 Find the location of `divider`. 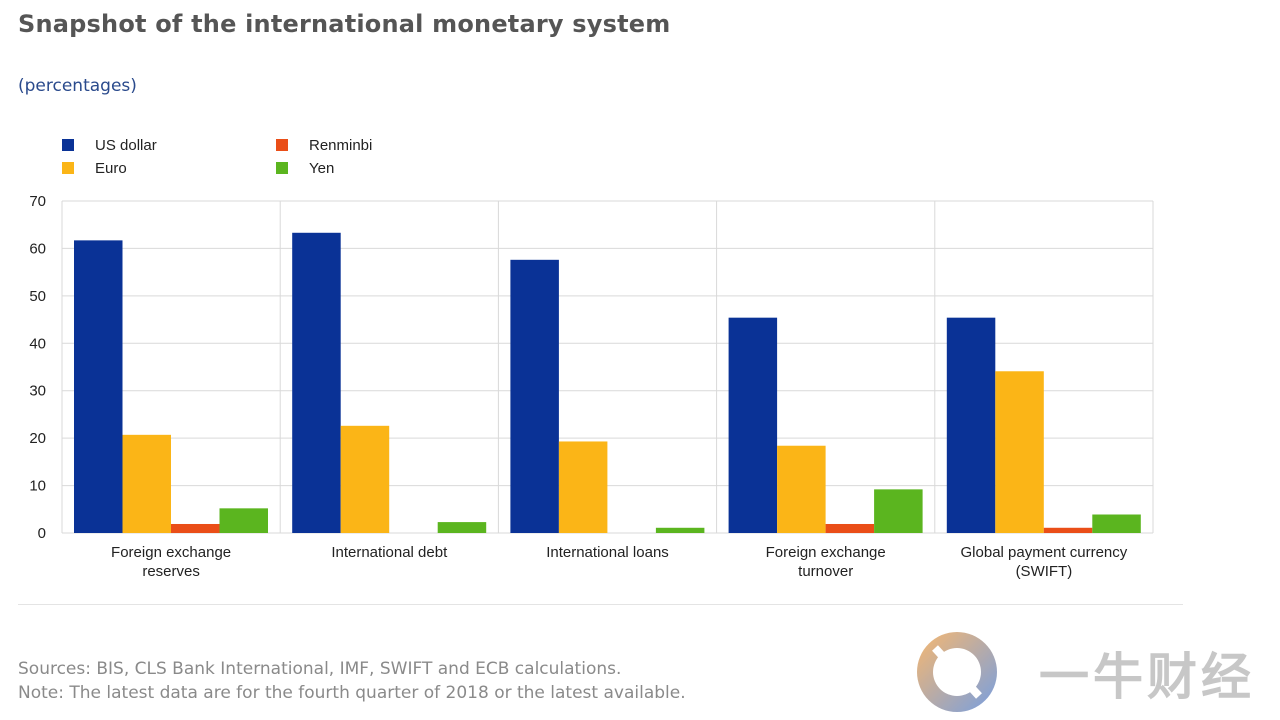

divider is located at coordinates (600, 604).